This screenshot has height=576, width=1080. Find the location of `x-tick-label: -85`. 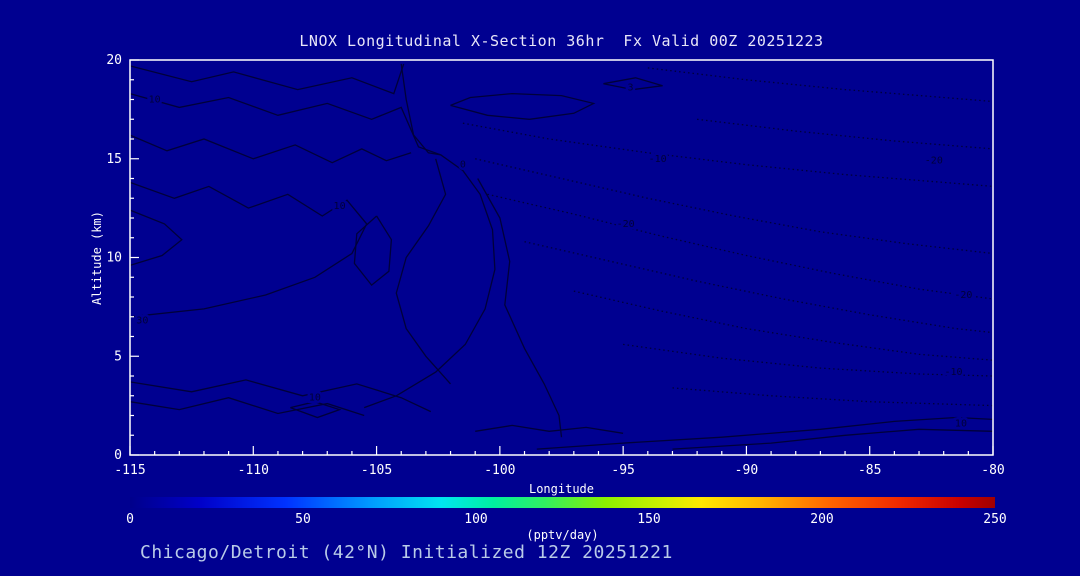

x-tick-label: -85 is located at coordinates (869, 470).